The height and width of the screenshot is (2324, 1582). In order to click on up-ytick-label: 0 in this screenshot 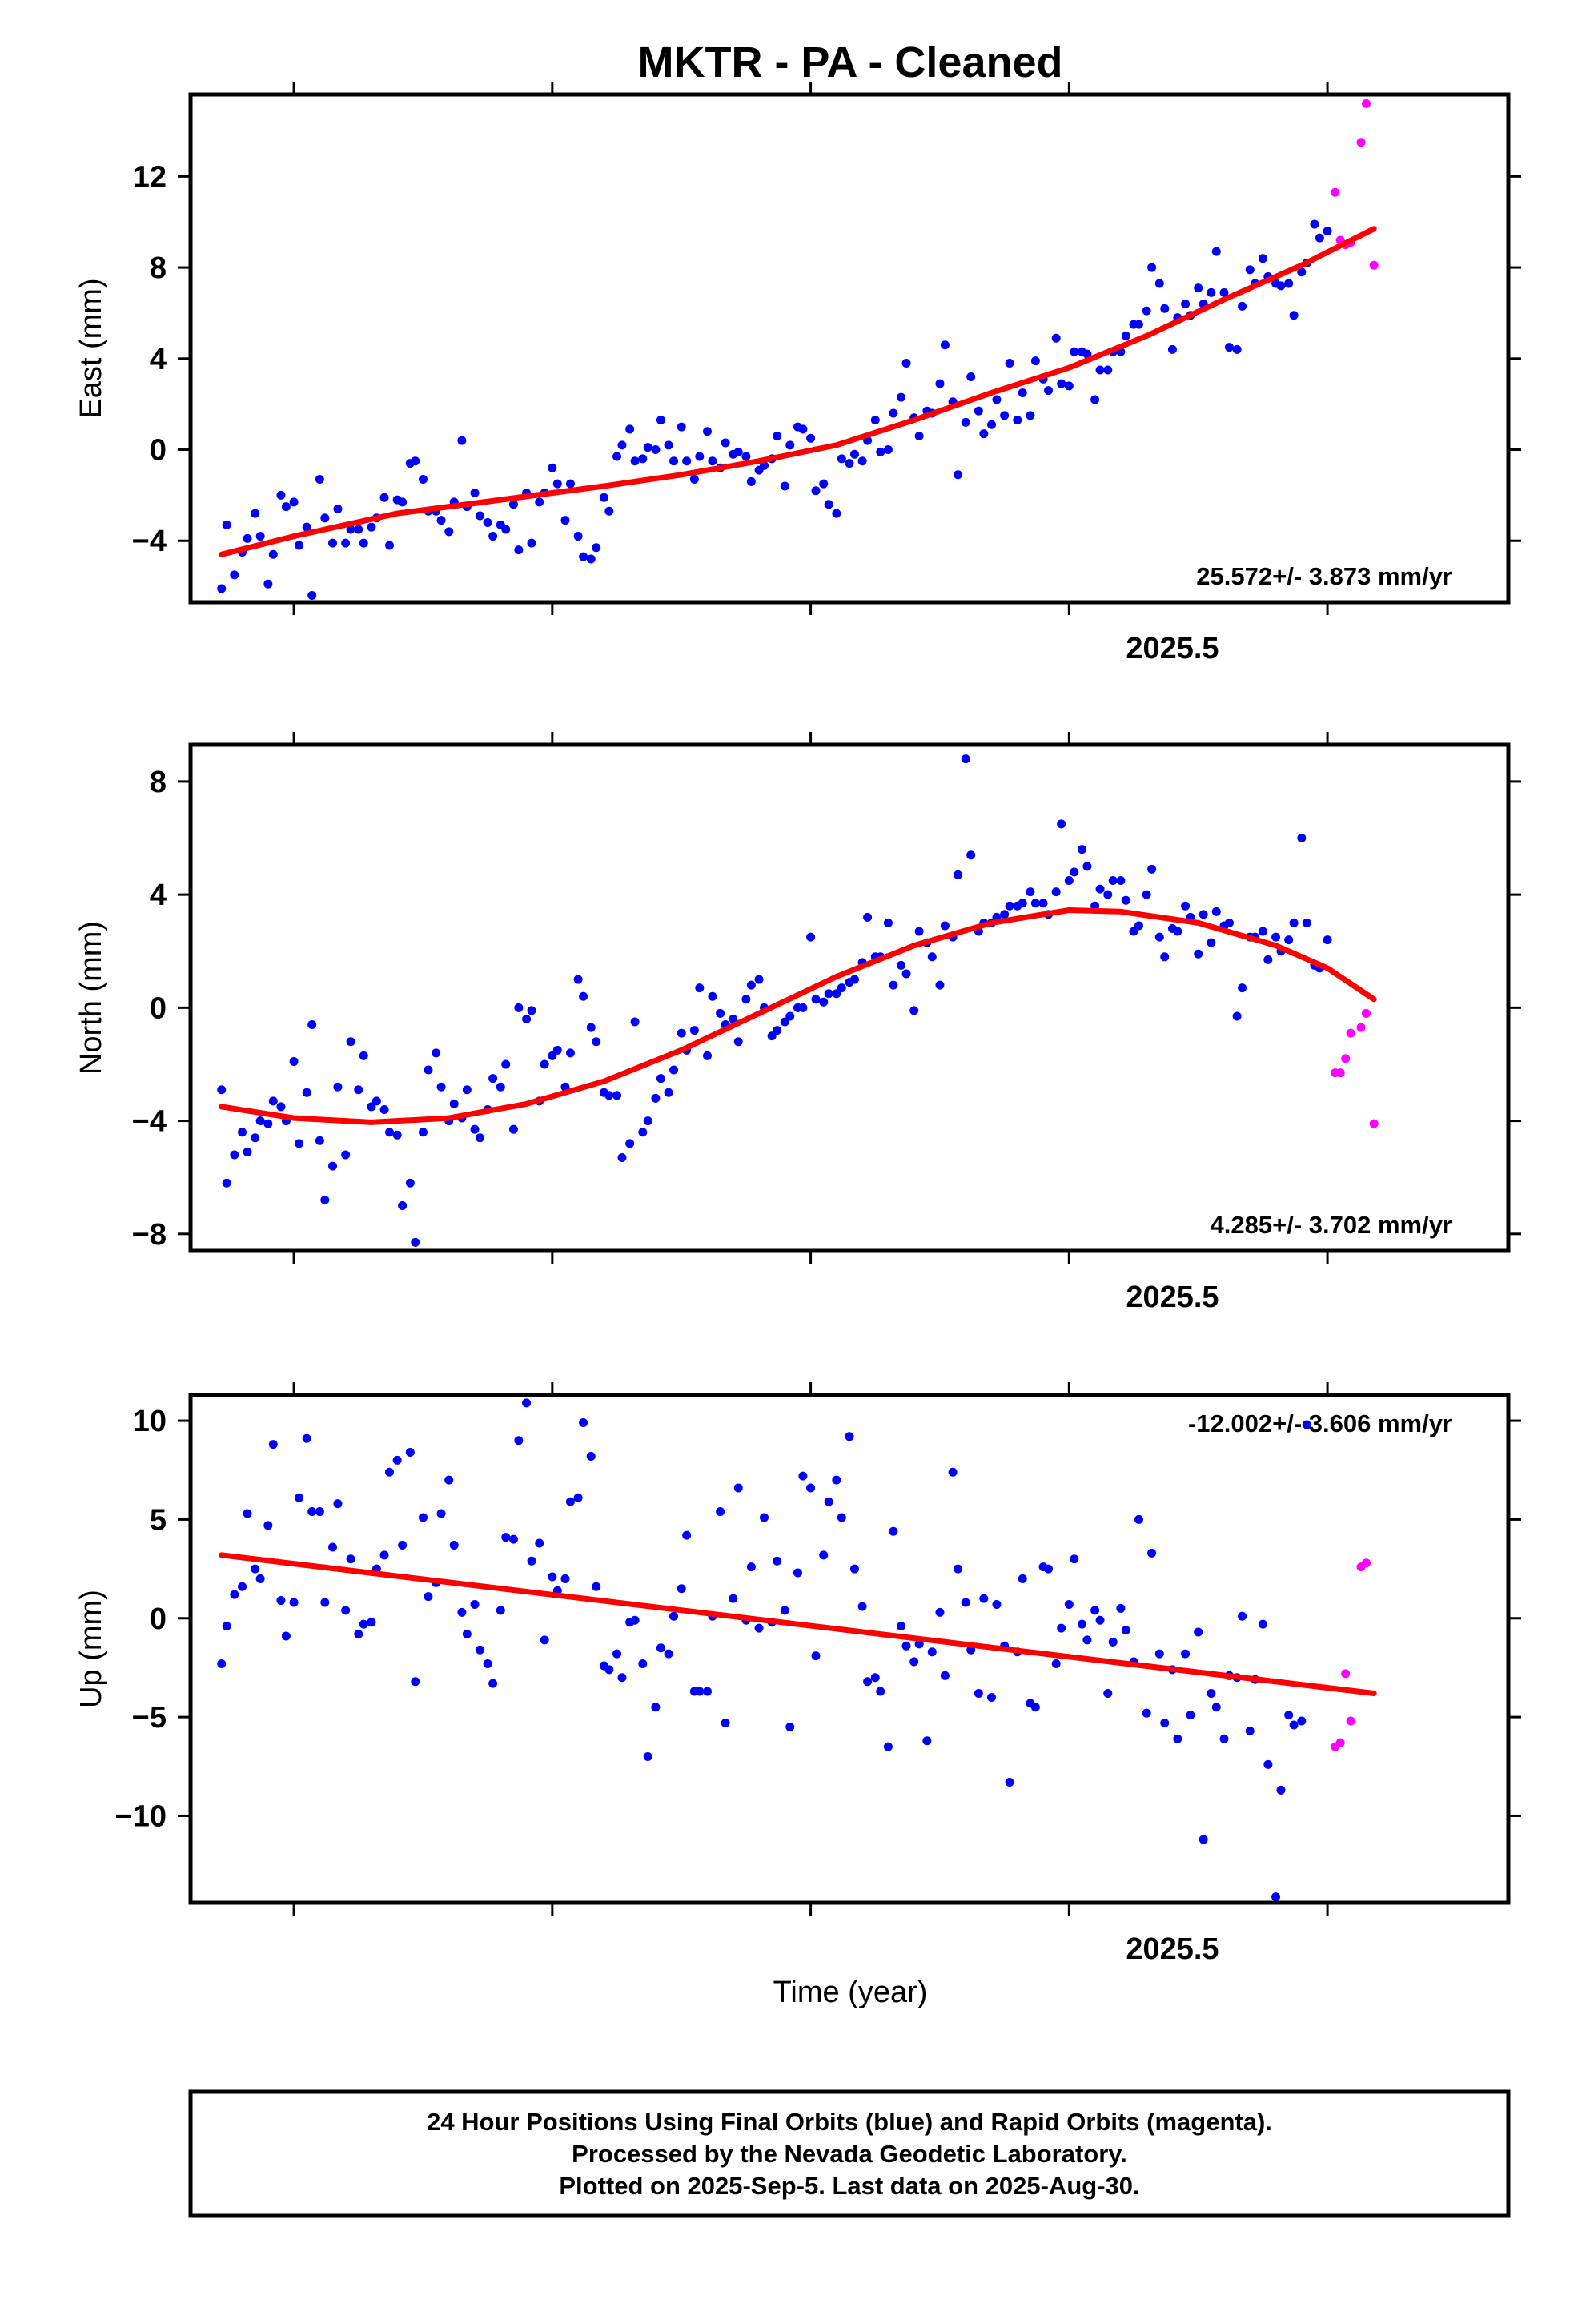, I will do `click(158, 1619)`.